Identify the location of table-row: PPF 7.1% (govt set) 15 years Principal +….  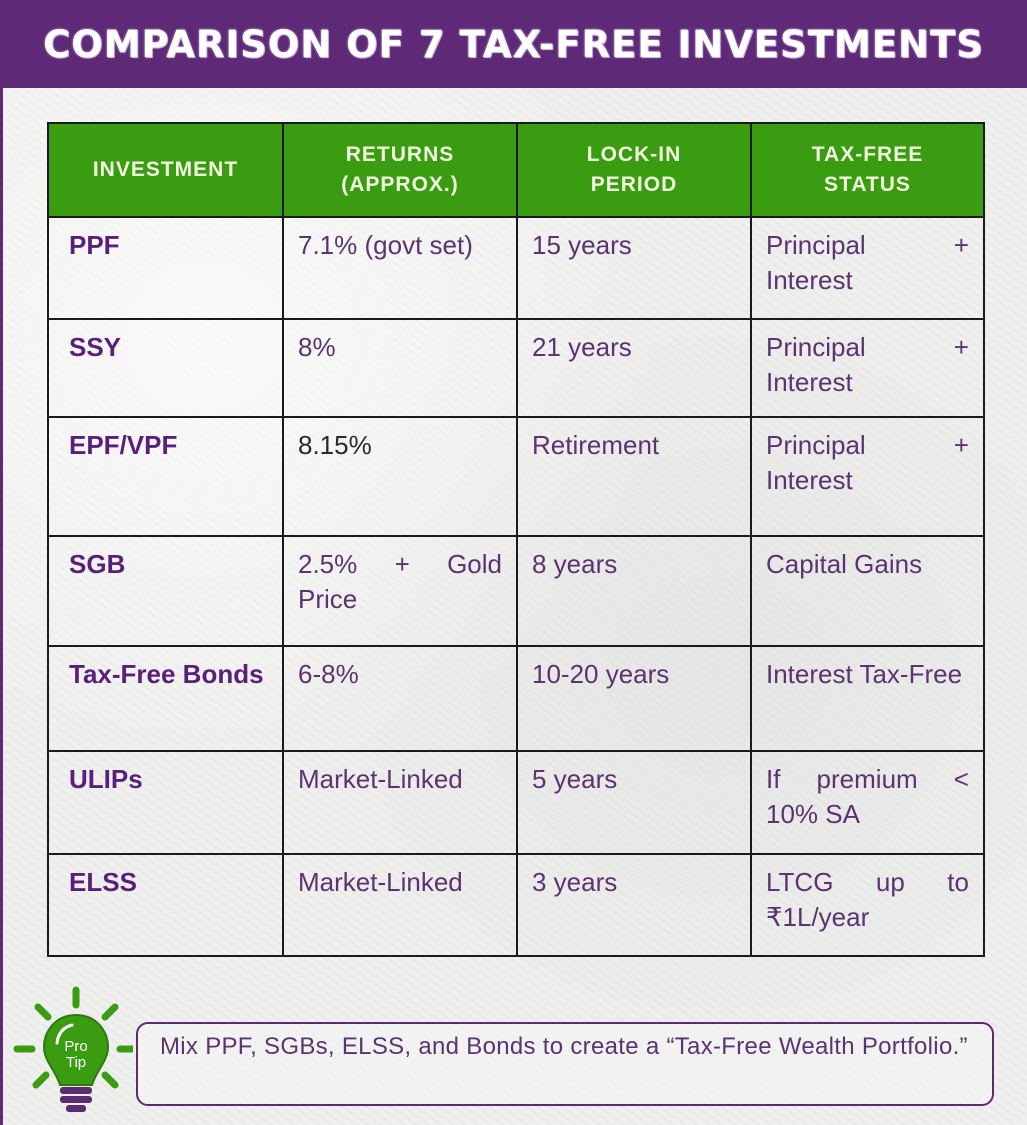
(516, 268).